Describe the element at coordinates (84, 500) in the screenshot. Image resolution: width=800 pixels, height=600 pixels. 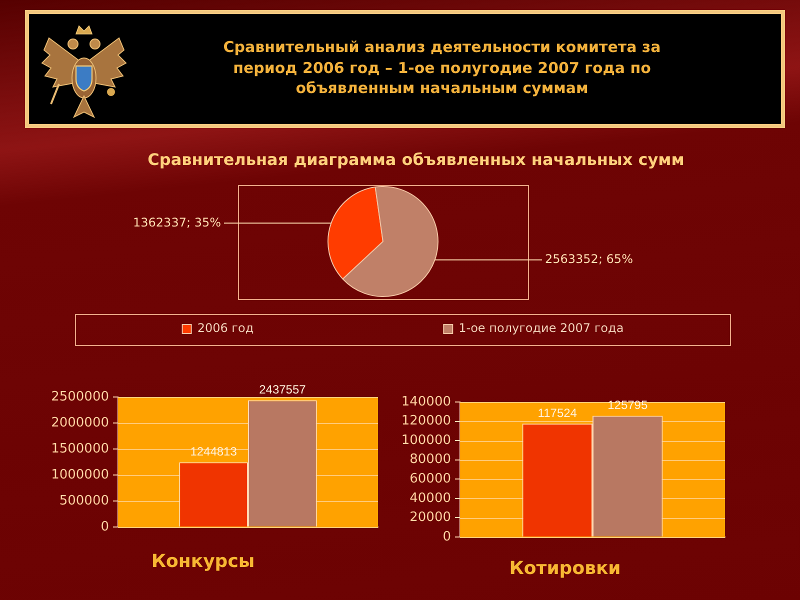
I see `y-tick-label: 500000` at that location.